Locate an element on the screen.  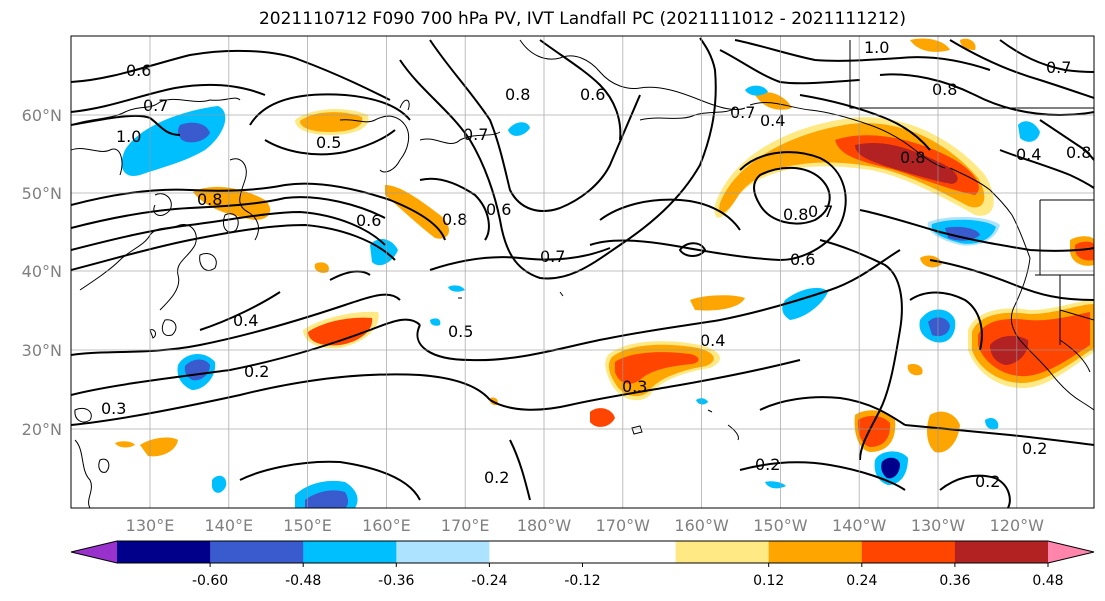
longitude-label: 160°E is located at coordinates (386, 525).